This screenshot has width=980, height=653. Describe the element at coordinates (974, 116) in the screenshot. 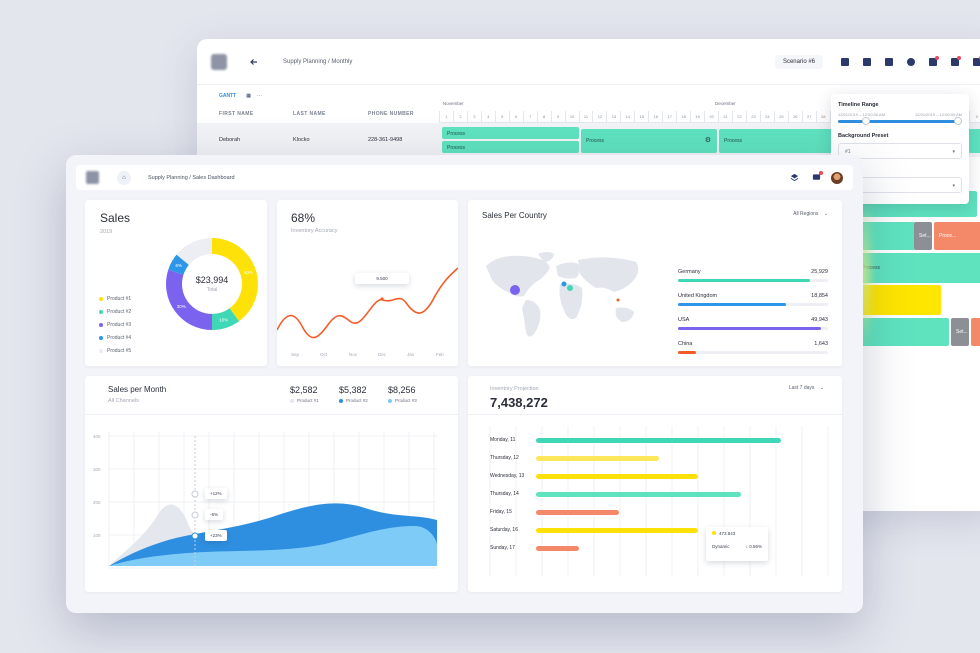

I see `day-cell: 9` at that location.